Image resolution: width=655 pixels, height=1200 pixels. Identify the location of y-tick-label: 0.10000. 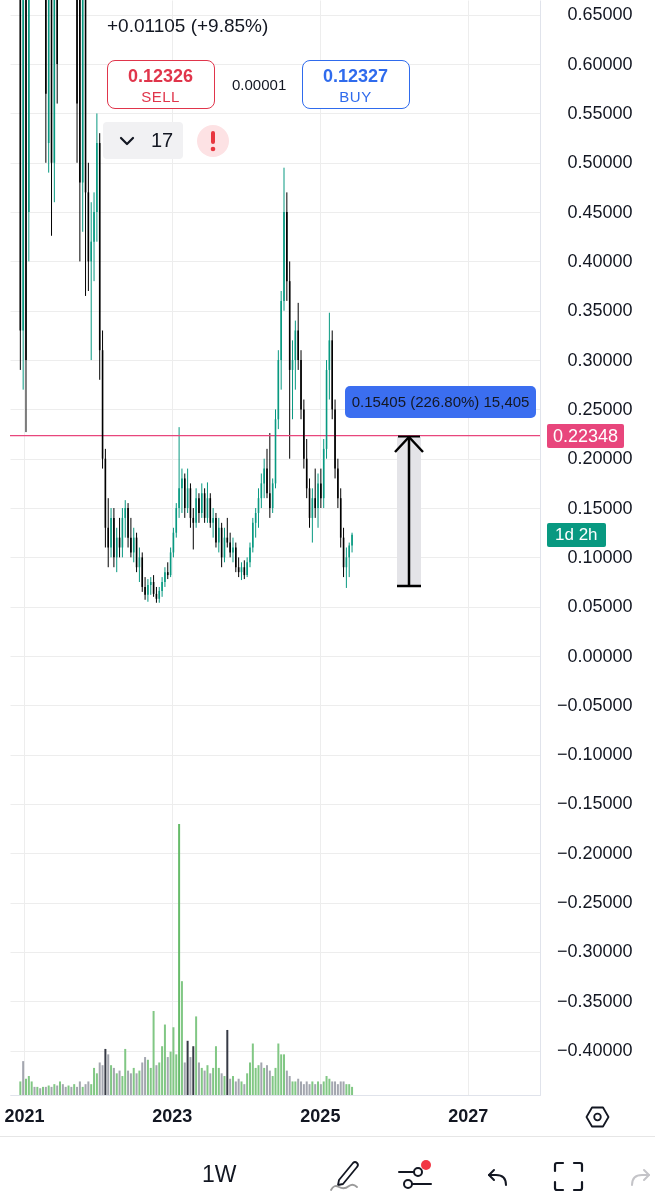
(600, 556).